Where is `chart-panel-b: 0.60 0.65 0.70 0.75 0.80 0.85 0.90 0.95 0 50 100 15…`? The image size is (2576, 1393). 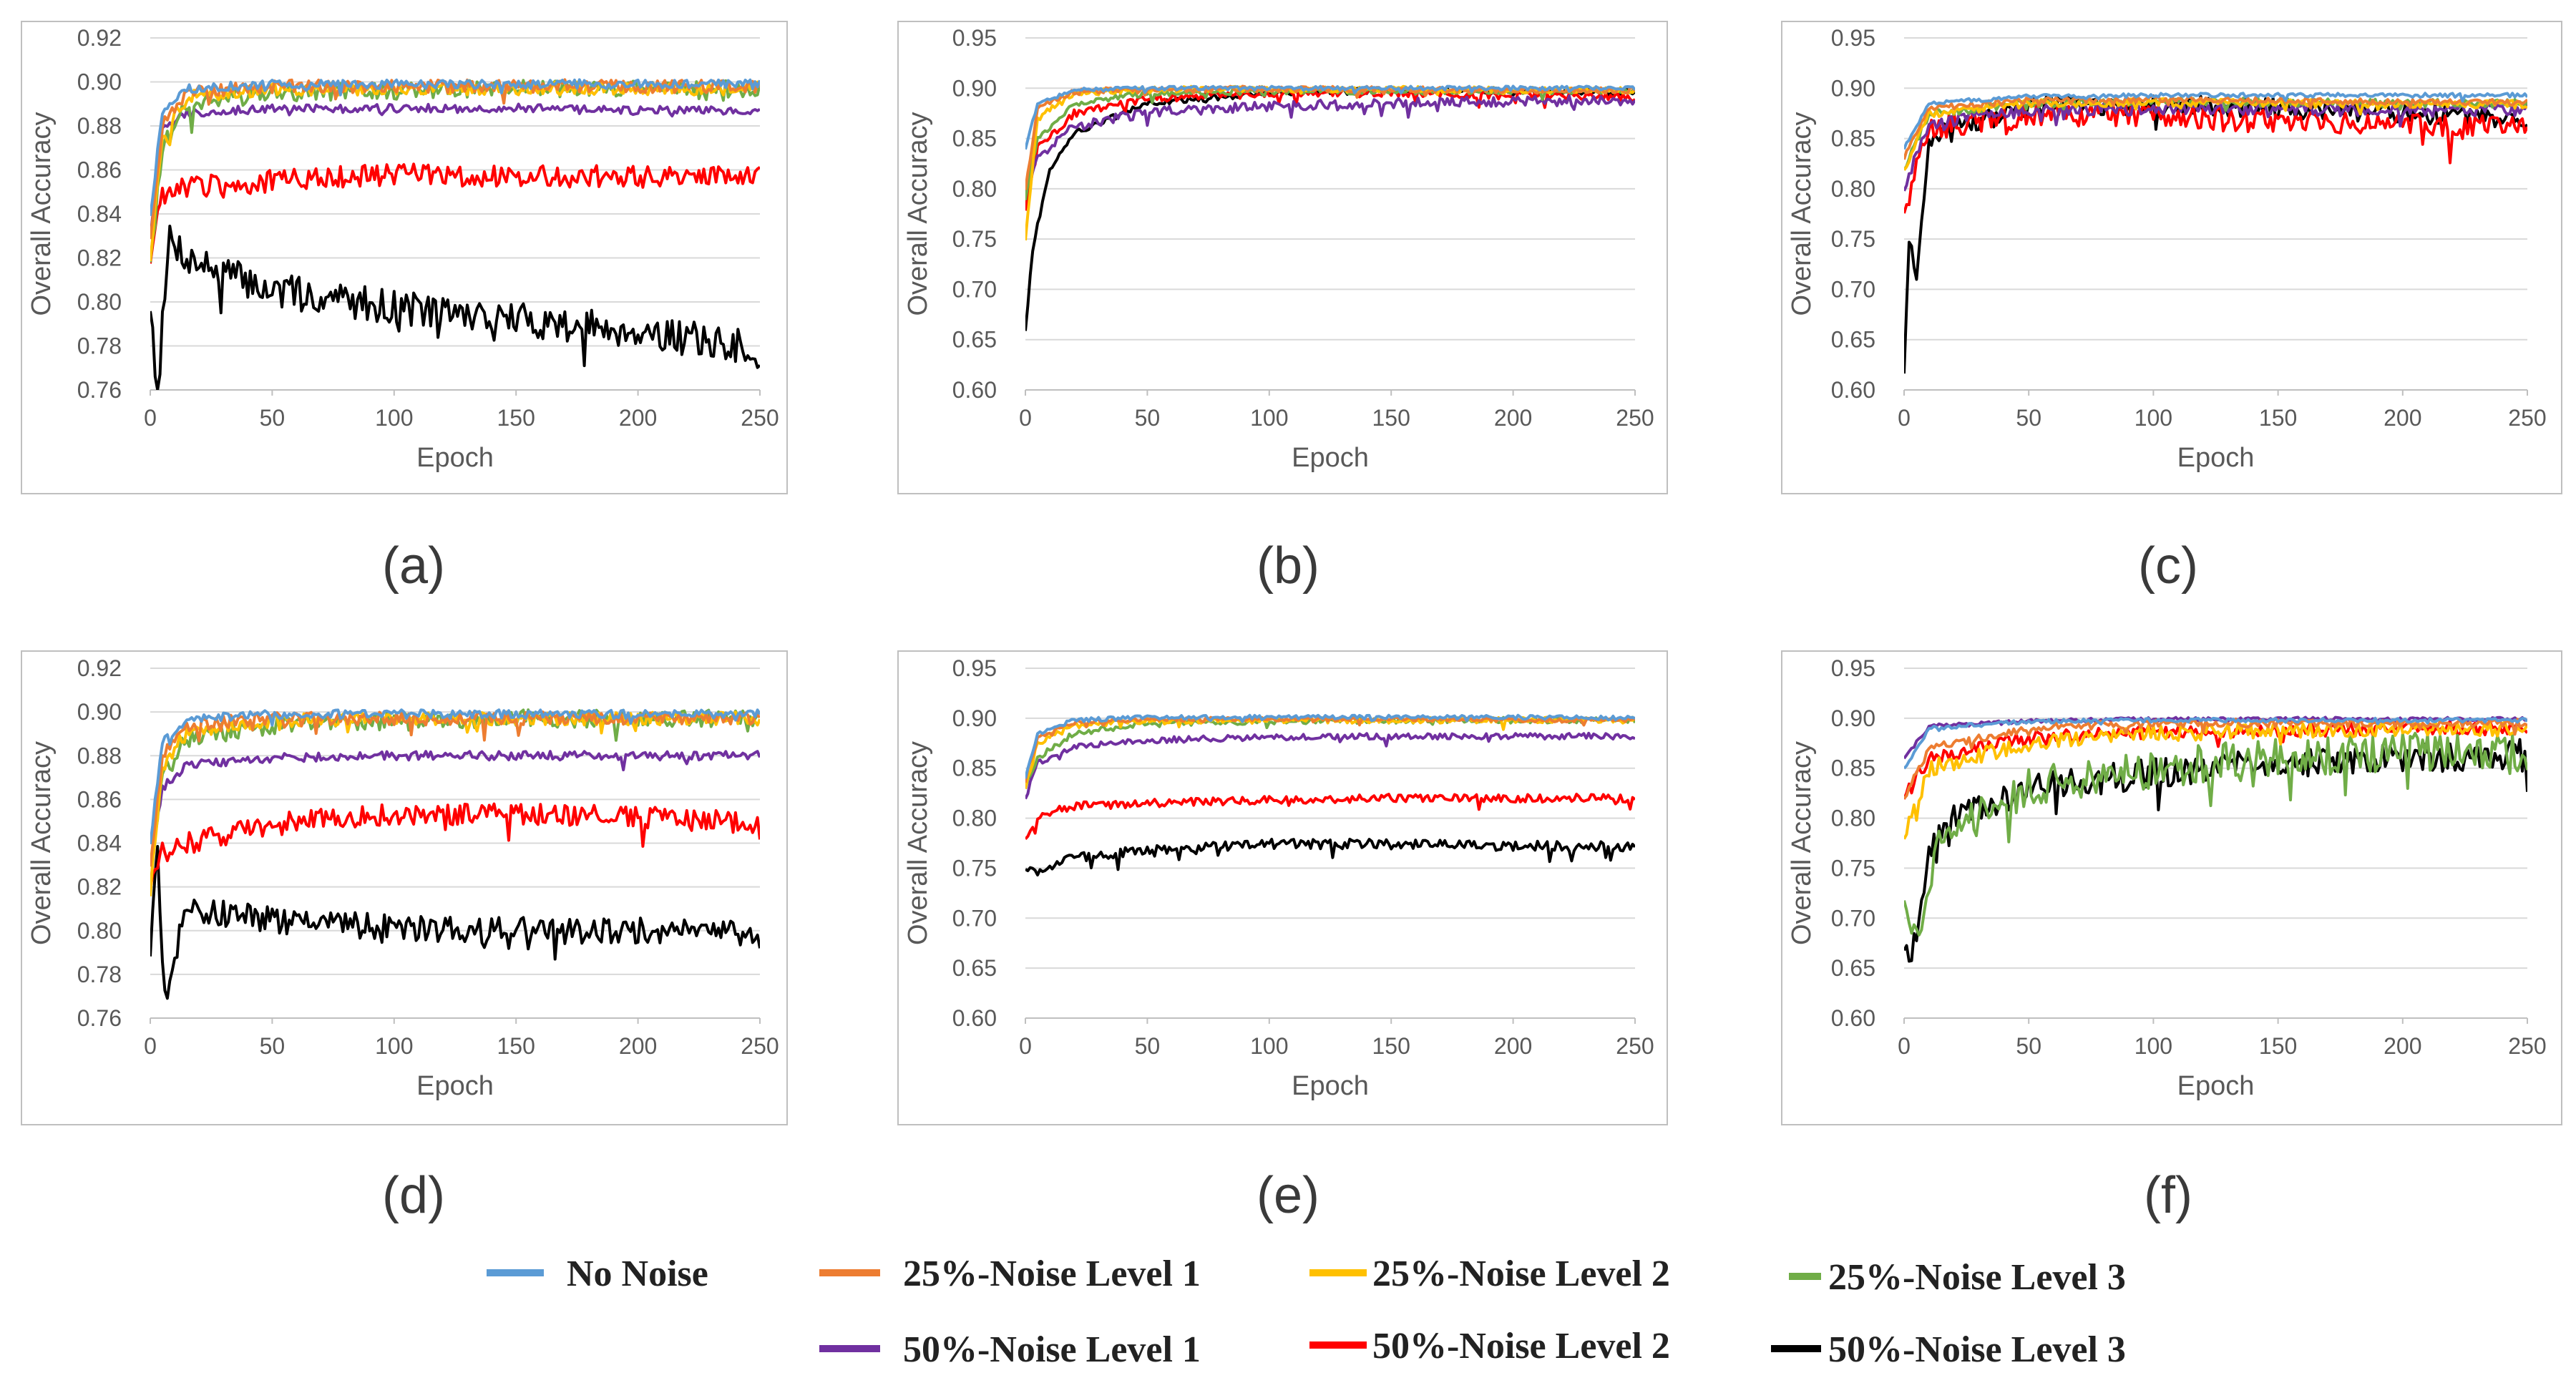 chart-panel-b: 0.60 0.65 0.70 0.75 0.80 0.85 0.90 0.95 0 50 100 15… is located at coordinates (1282, 308).